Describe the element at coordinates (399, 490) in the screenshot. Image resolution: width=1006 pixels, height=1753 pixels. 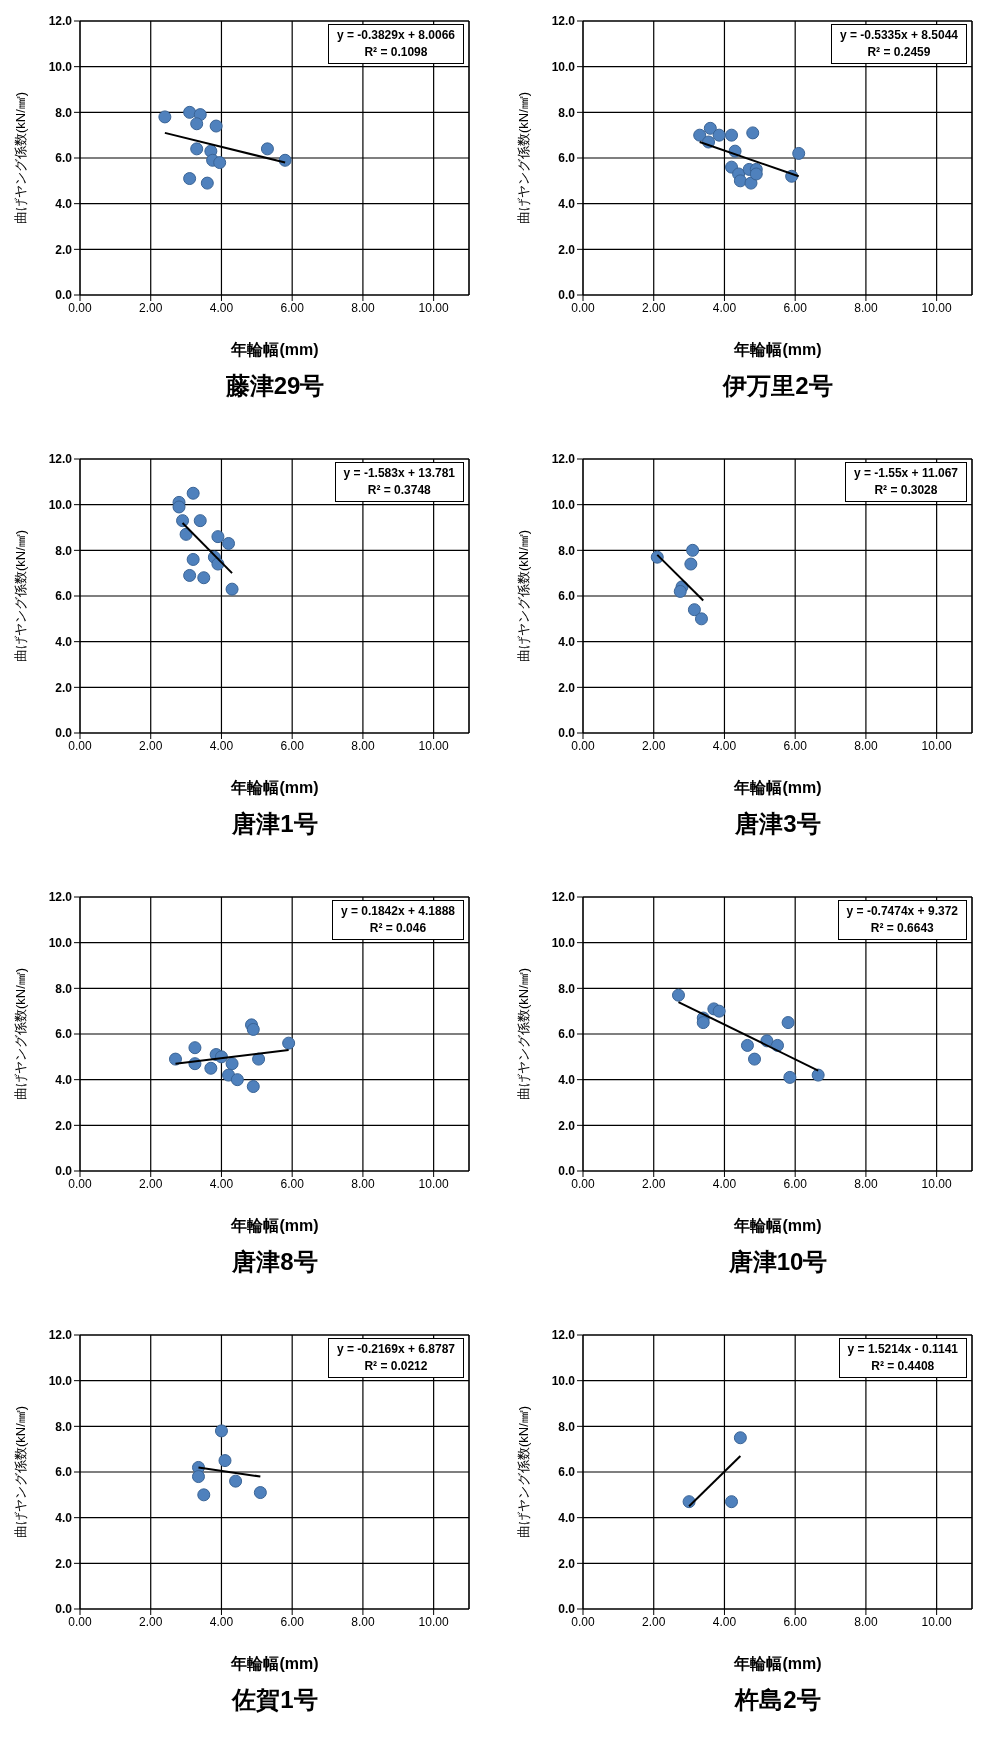
I see `annotation: R² = 0.3748` at that location.